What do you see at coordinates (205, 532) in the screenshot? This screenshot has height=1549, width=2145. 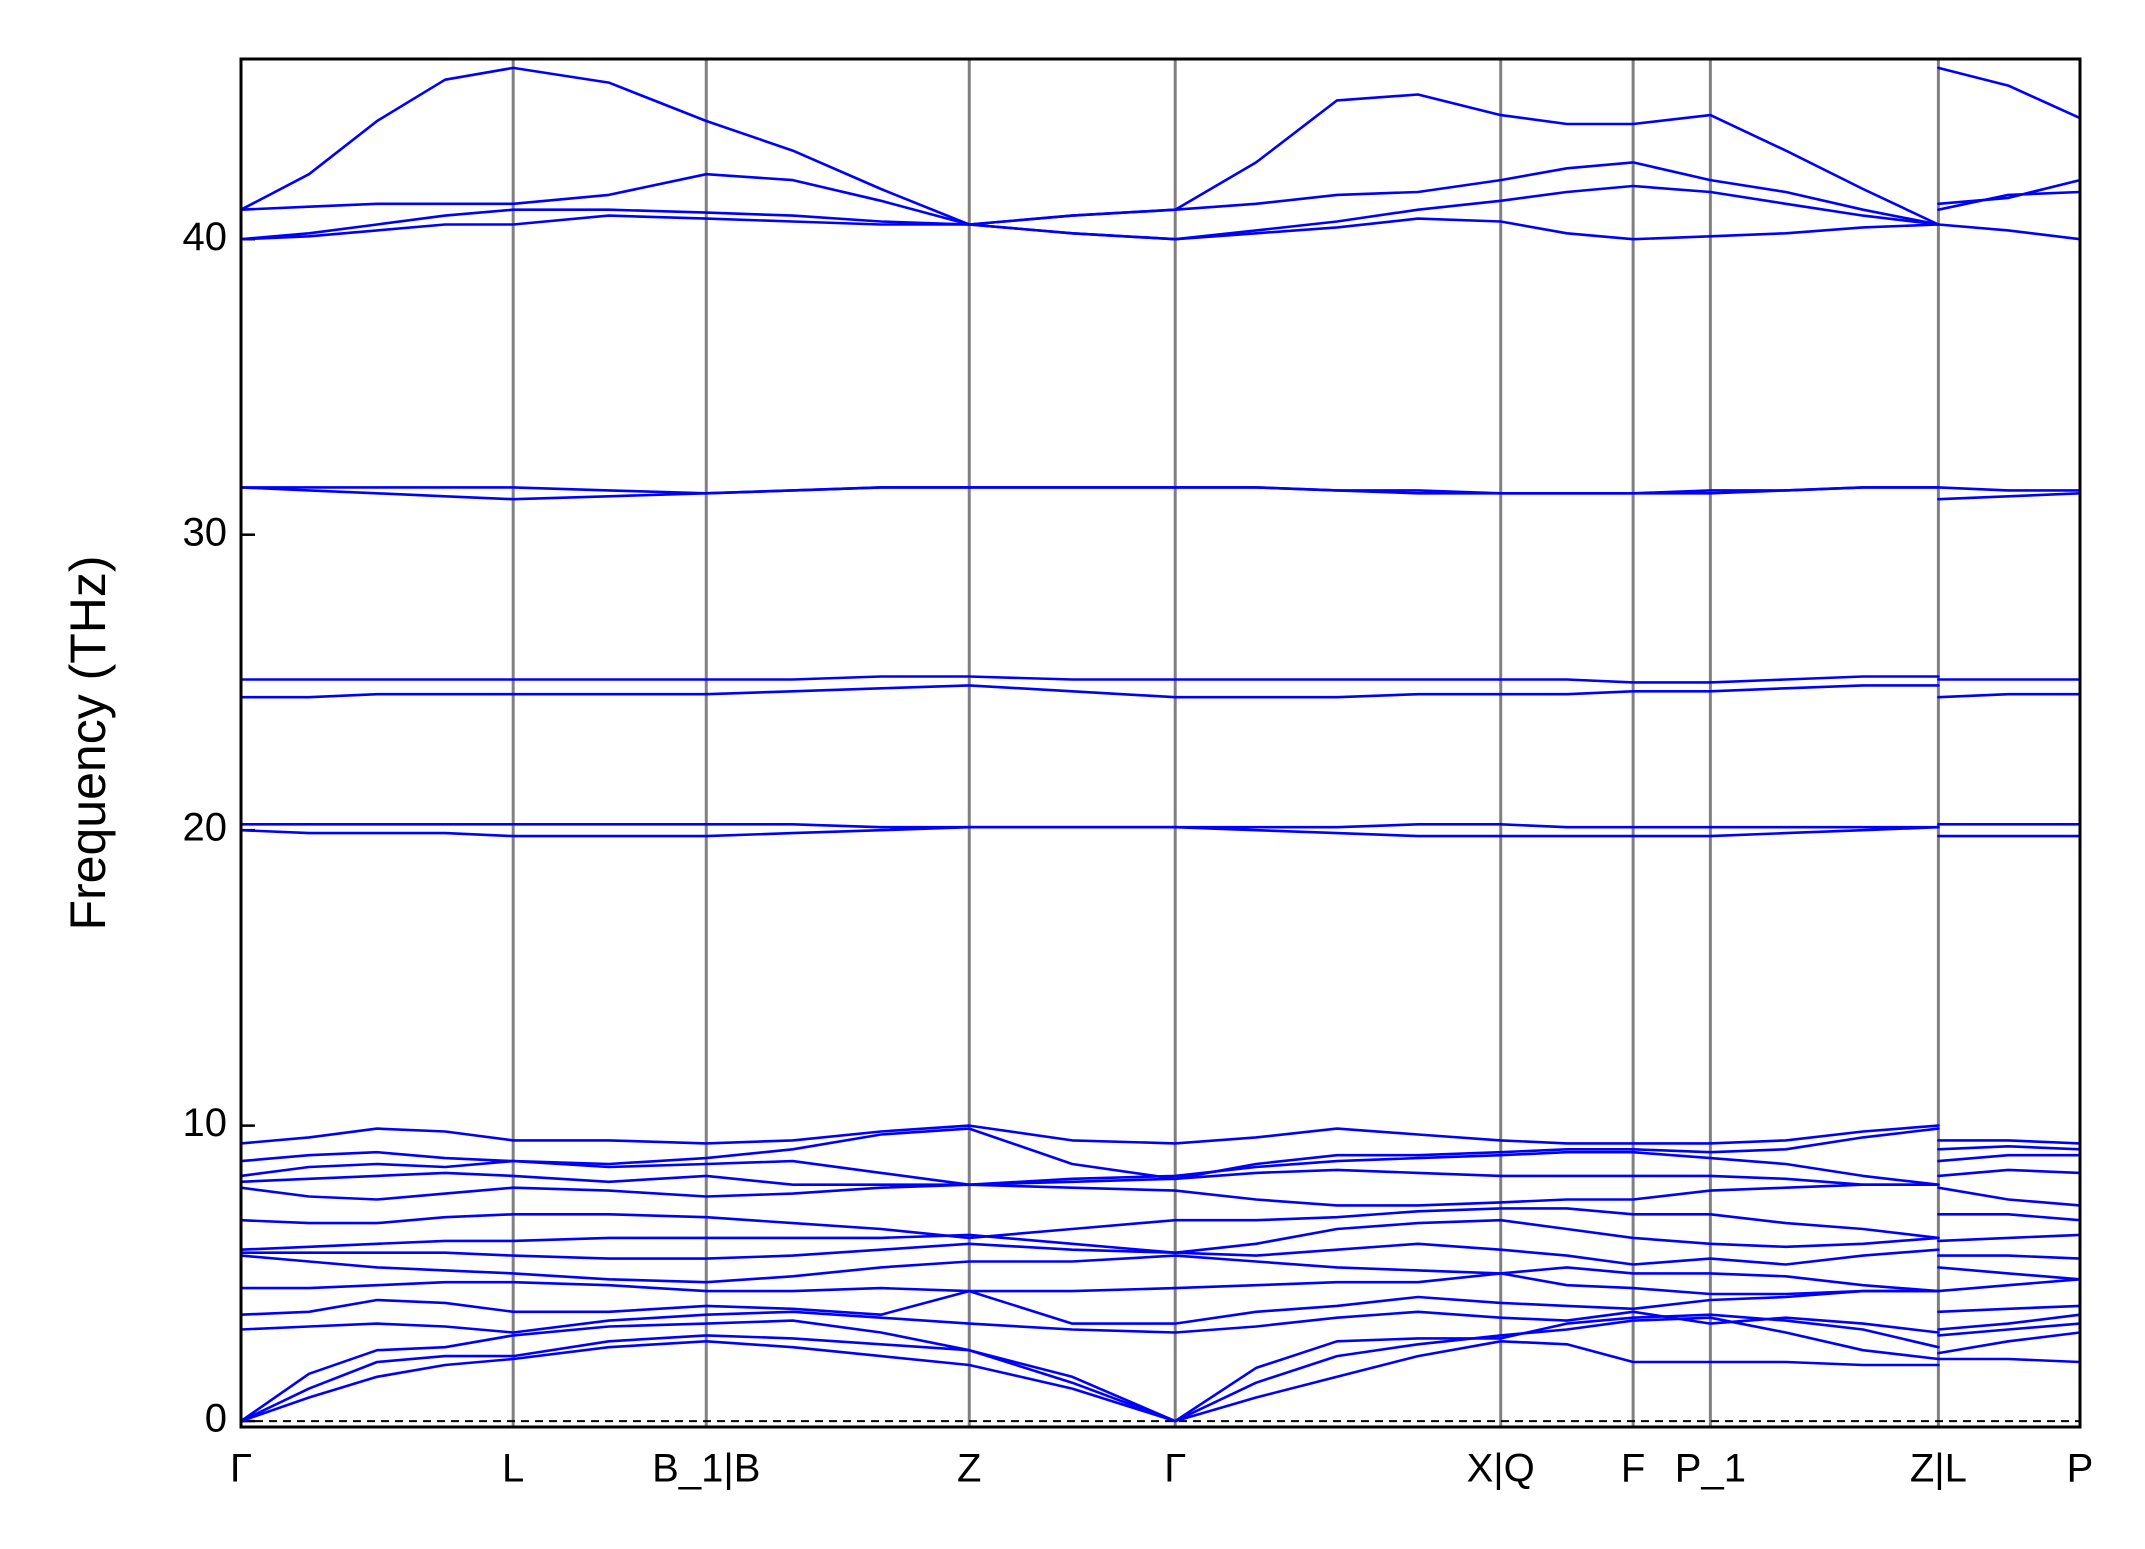 I see `y-tick-label: 30` at bounding box center [205, 532].